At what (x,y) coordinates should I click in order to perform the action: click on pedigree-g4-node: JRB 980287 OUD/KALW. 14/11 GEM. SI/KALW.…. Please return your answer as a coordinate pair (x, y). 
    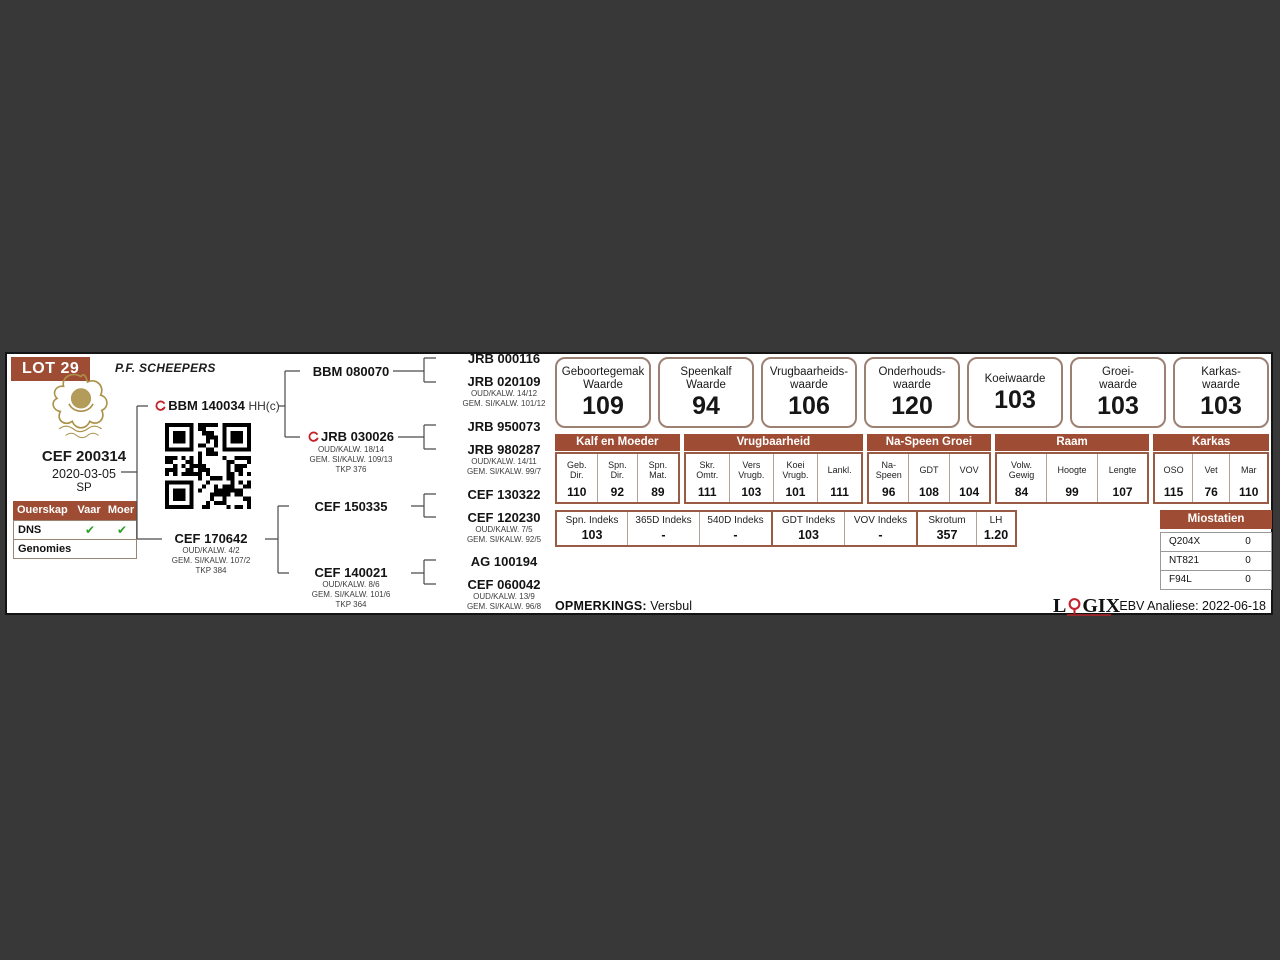
    Looking at the image, I should click on (504, 459).